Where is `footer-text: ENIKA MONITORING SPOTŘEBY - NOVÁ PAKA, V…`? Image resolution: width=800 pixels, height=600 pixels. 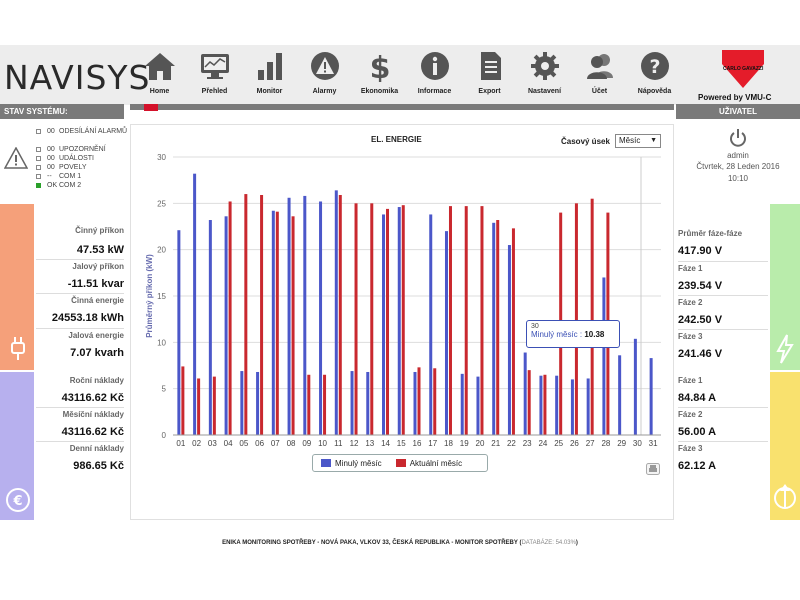 footer-text: ENIKA MONITORING SPOTŘEBY - NOVÁ PAKA, V… is located at coordinates (372, 543).